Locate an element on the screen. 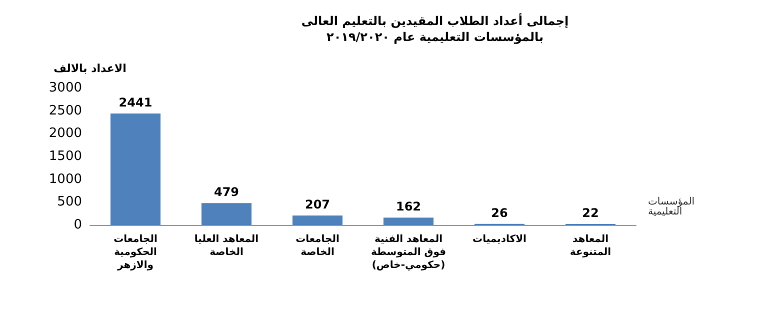  data-label: 479 is located at coordinates (227, 192).